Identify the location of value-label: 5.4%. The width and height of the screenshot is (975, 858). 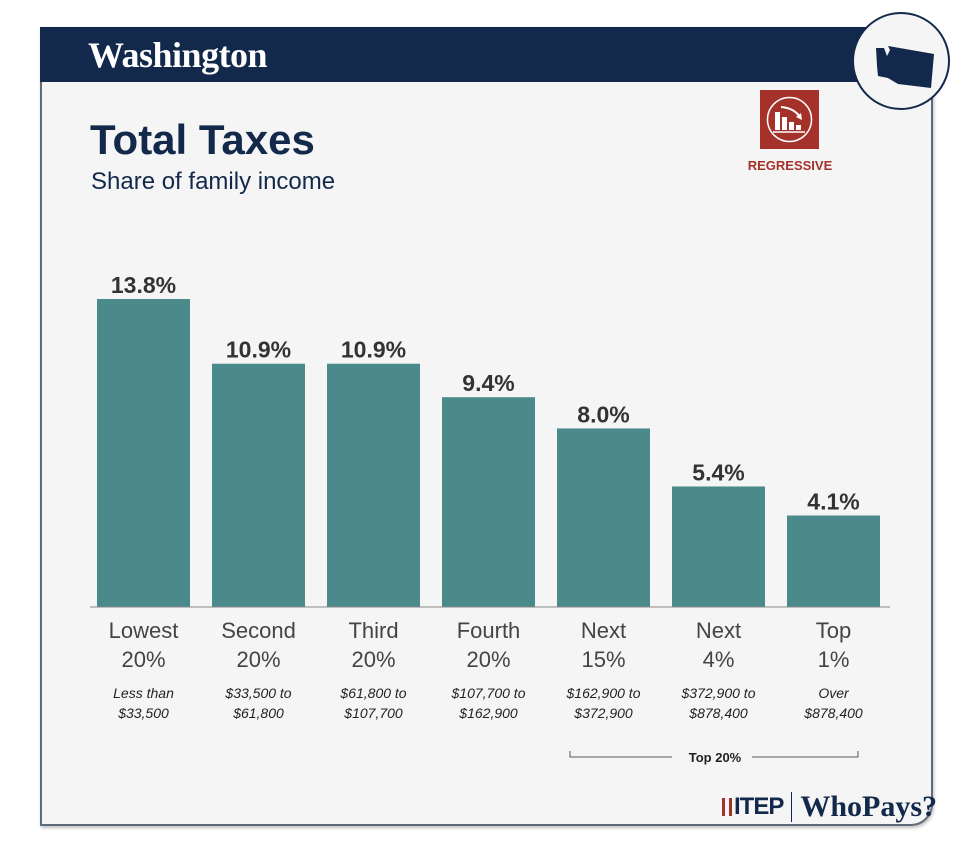
(718, 472).